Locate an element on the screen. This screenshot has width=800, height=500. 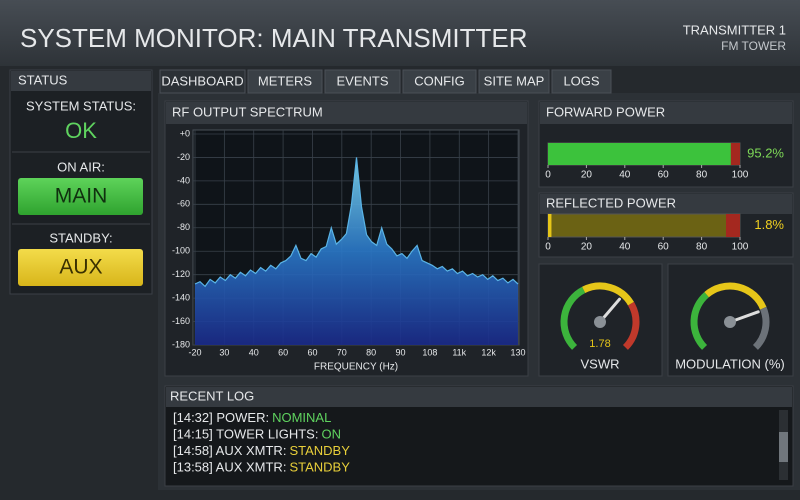
spectrum-line is located at coordinates (356, 222).